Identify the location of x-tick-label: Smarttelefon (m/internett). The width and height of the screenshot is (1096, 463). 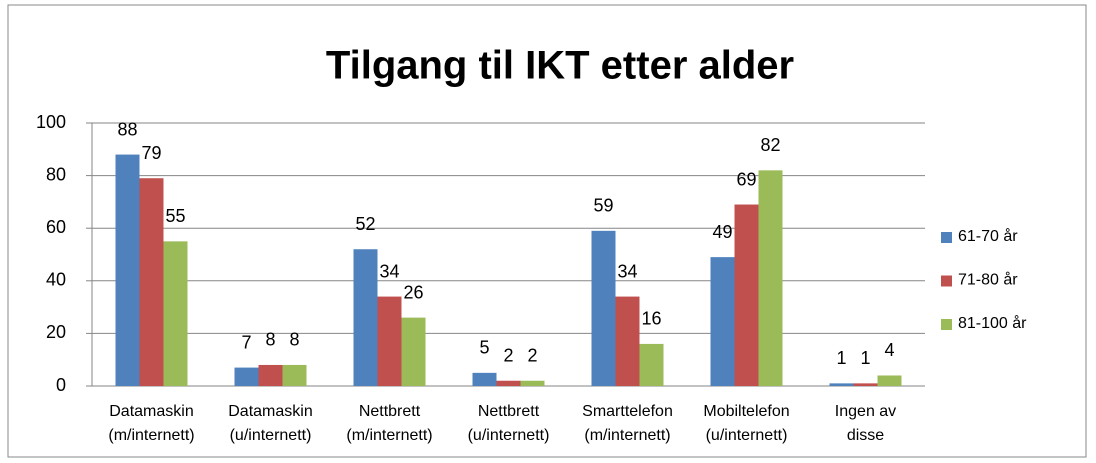
(627, 423).